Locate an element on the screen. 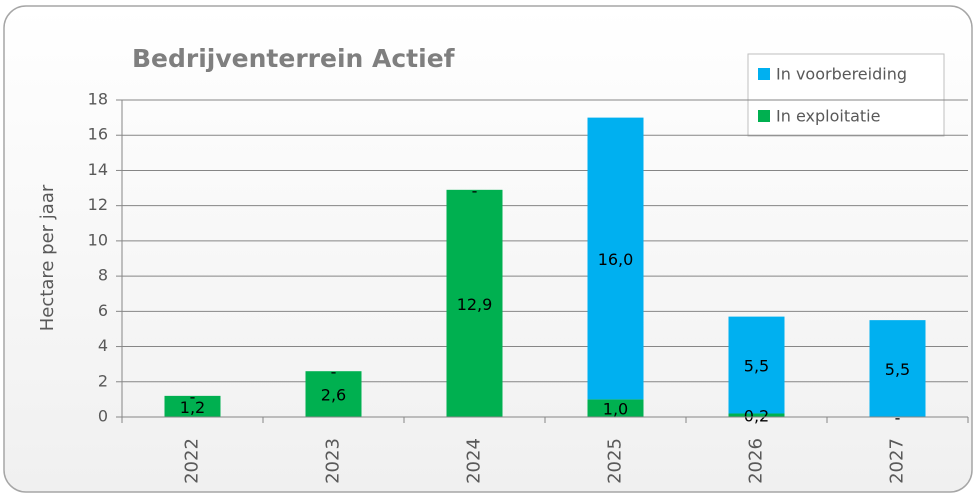 The width and height of the screenshot is (978, 501). legend-box is located at coordinates (846, 95).